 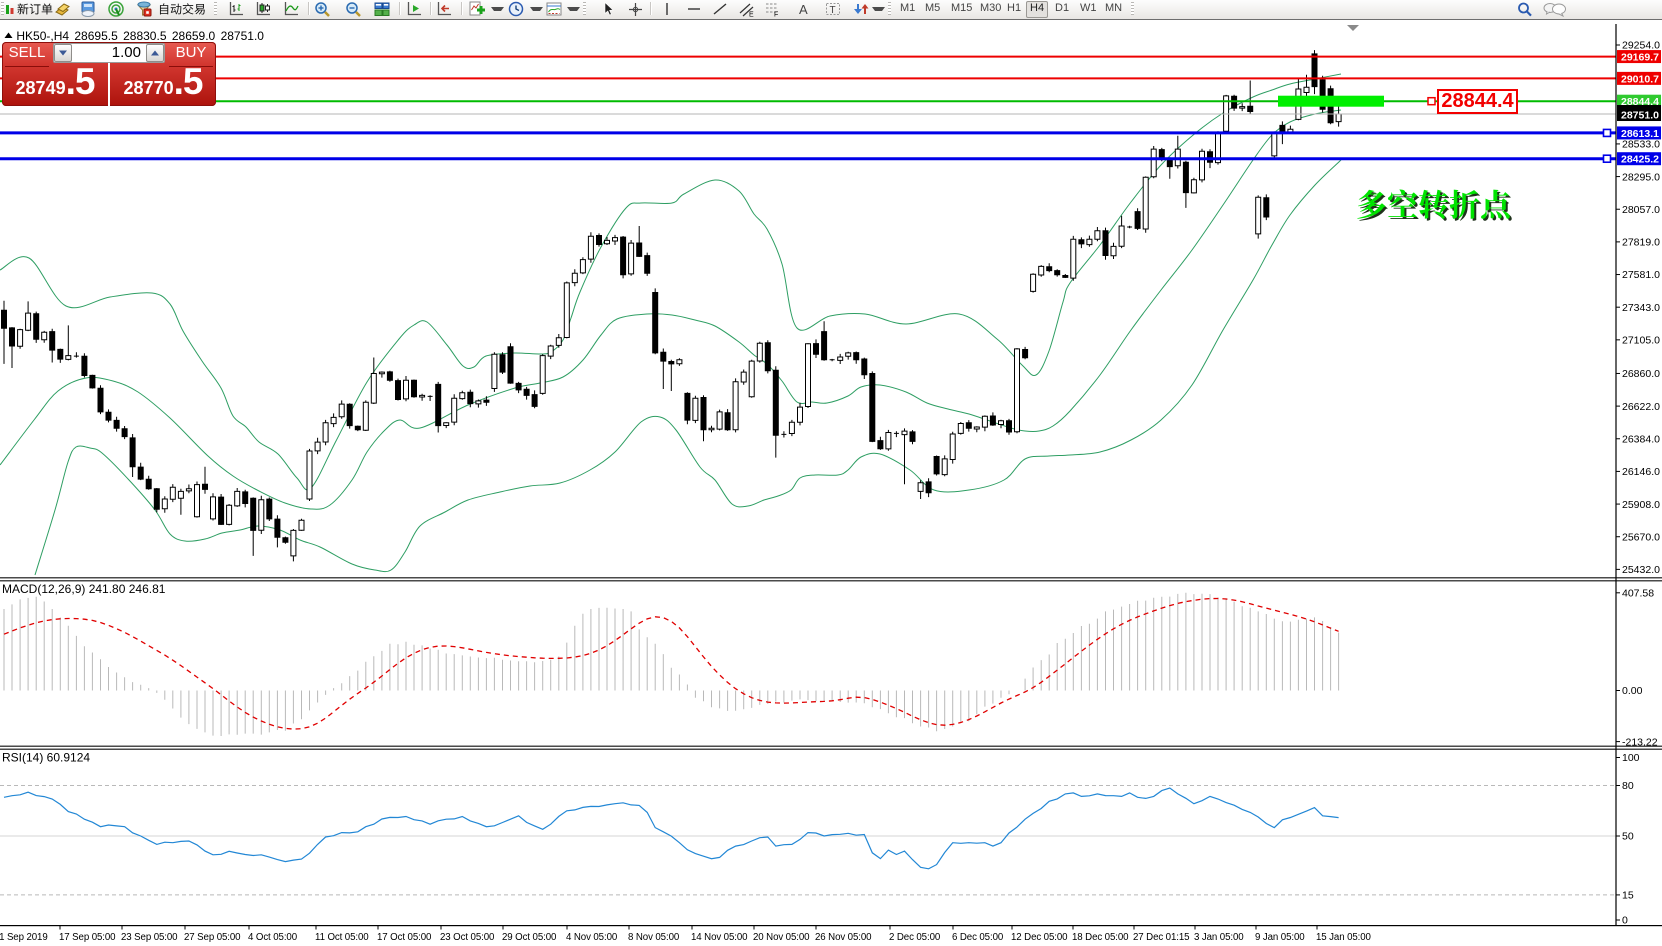 What do you see at coordinates (353, 9) in the screenshot?
I see `zoom-out-icon` at bounding box center [353, 9].